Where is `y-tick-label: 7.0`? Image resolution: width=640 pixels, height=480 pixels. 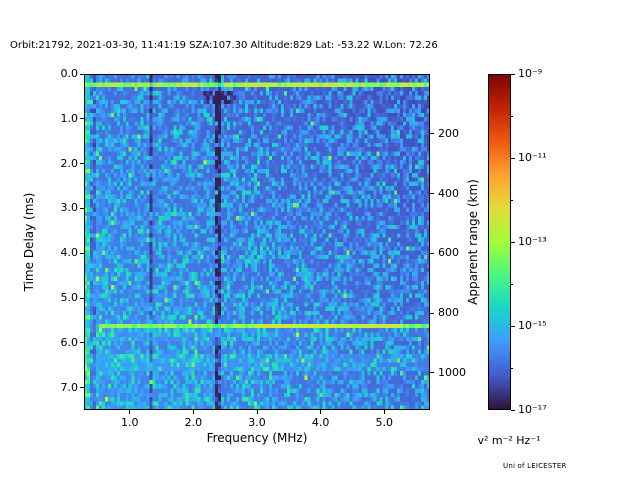 y-tick-label: 7.0 is located at coordinates (69, 387).